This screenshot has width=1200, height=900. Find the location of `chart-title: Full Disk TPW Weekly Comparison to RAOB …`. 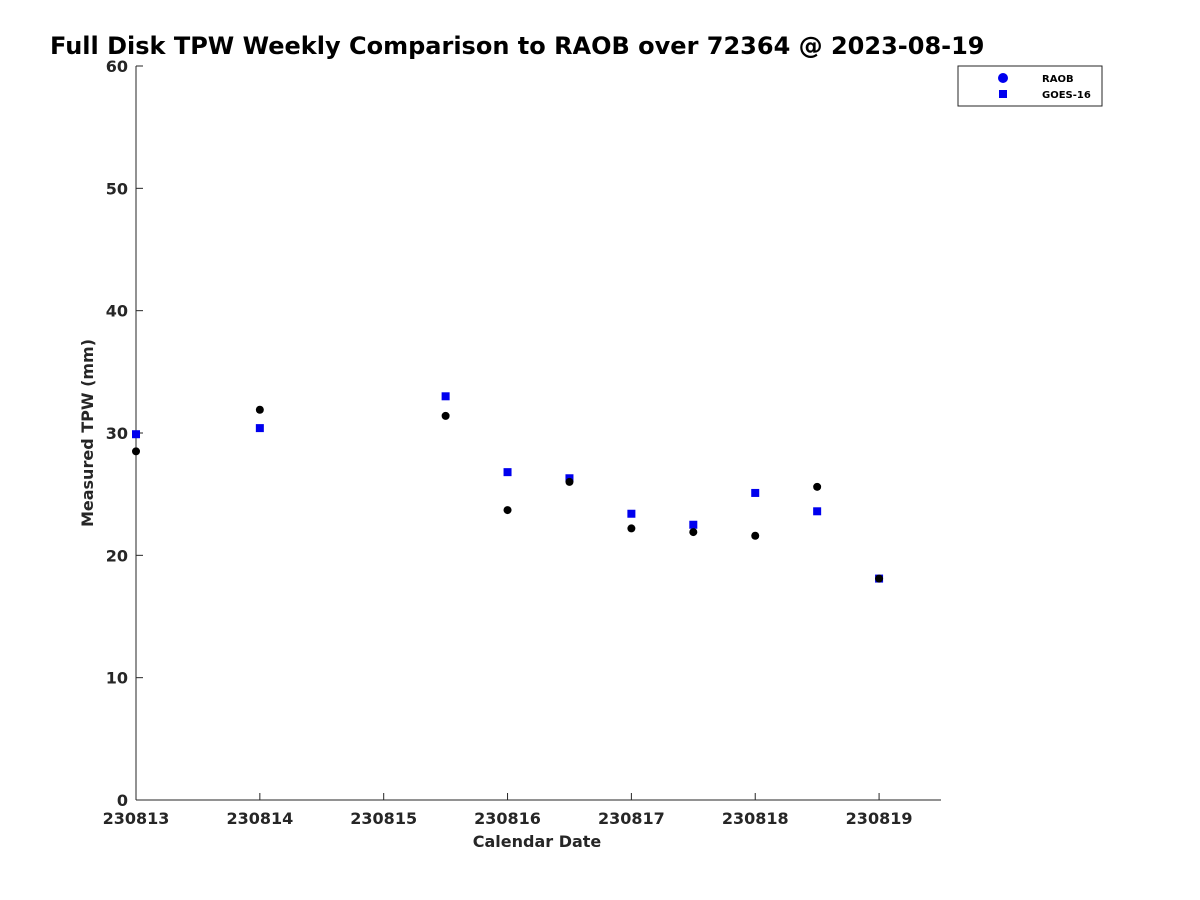

chart-title: Full Disk TPW Weekly Comparison to RAOB … is located at coordinates (517, 46).